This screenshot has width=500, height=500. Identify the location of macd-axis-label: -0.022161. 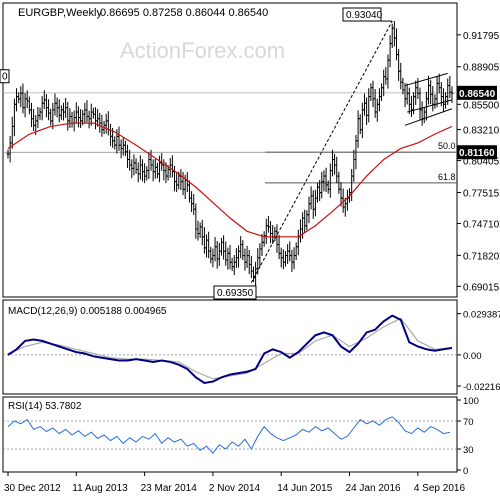
(481, 387).